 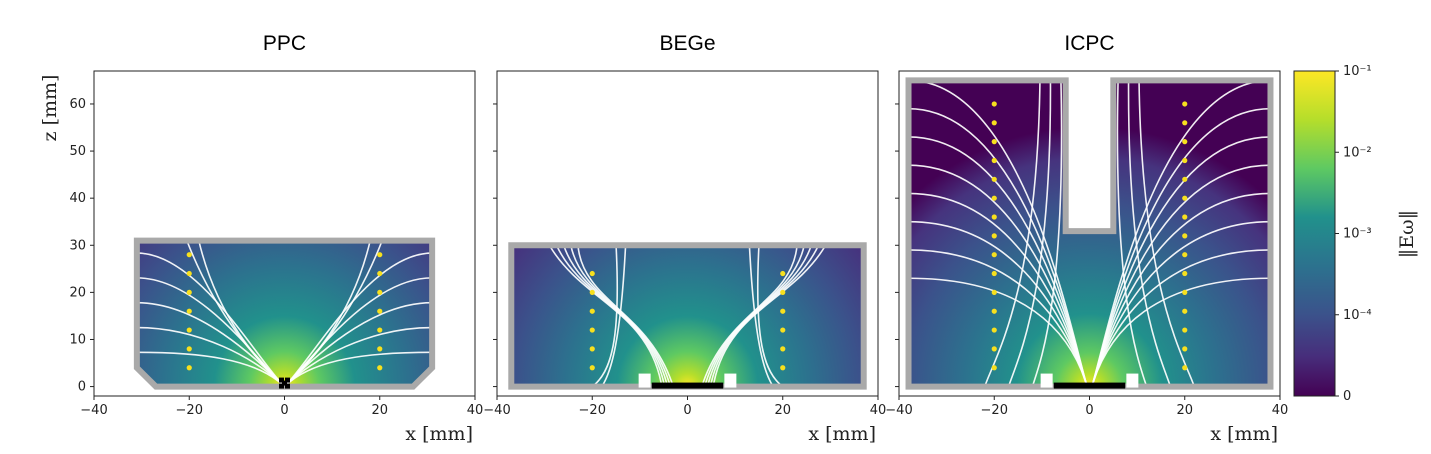 What do you see at coordinates (1347, 396) in the screenshot?
I see `colorbar-tick-label: 0` at bounding box center [1347, 396].